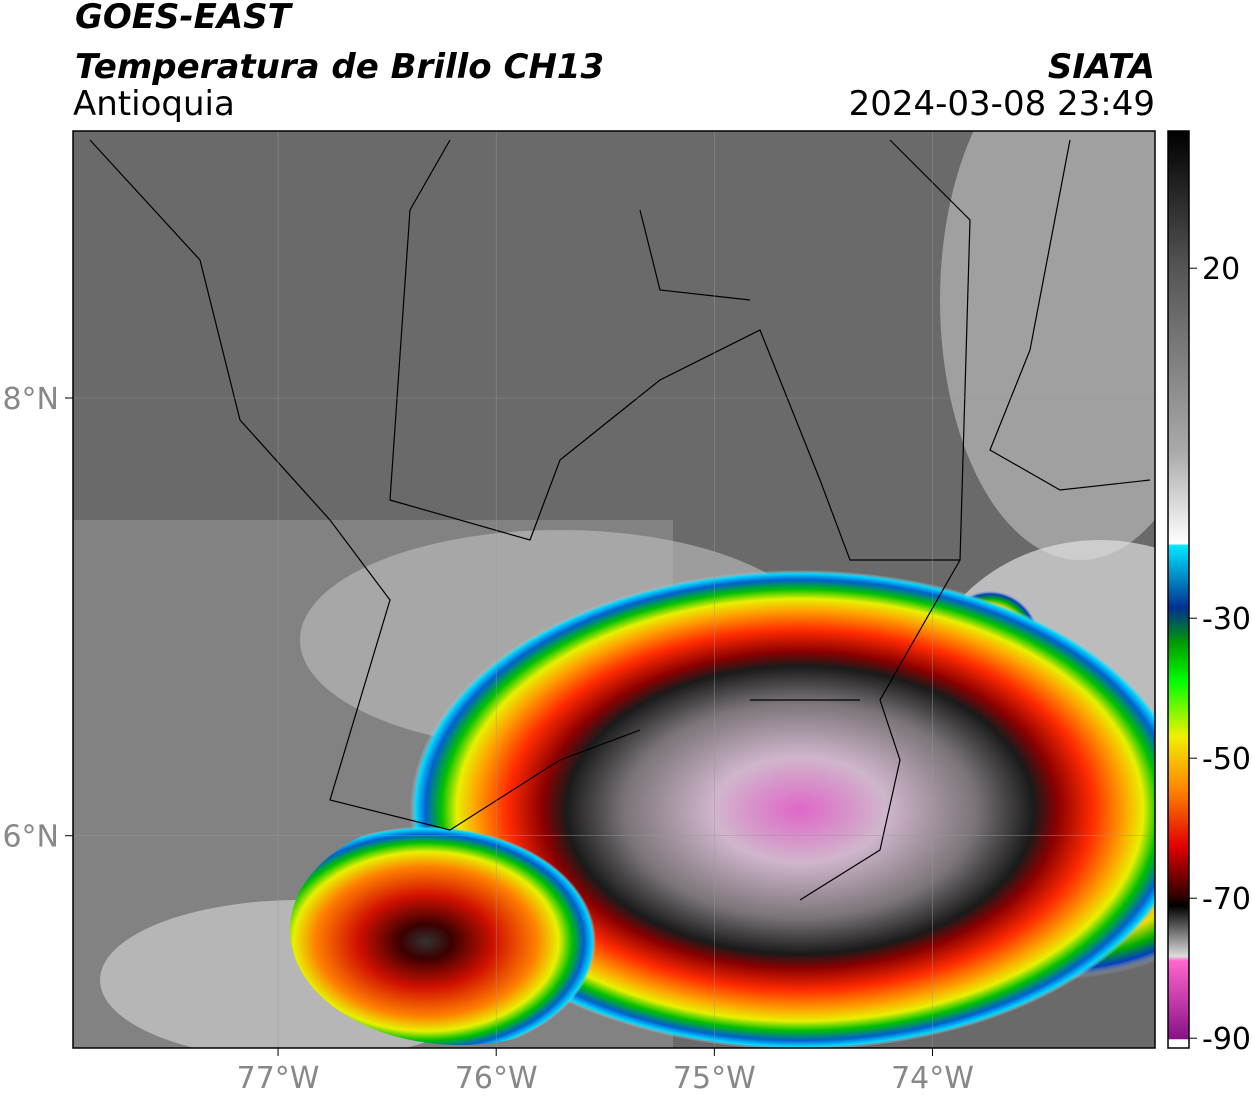  What do you see at coordinates (1226, 759) in the screenshot?
I see `colorbar-tick-label: -50` at bounding box center [1226, 759].